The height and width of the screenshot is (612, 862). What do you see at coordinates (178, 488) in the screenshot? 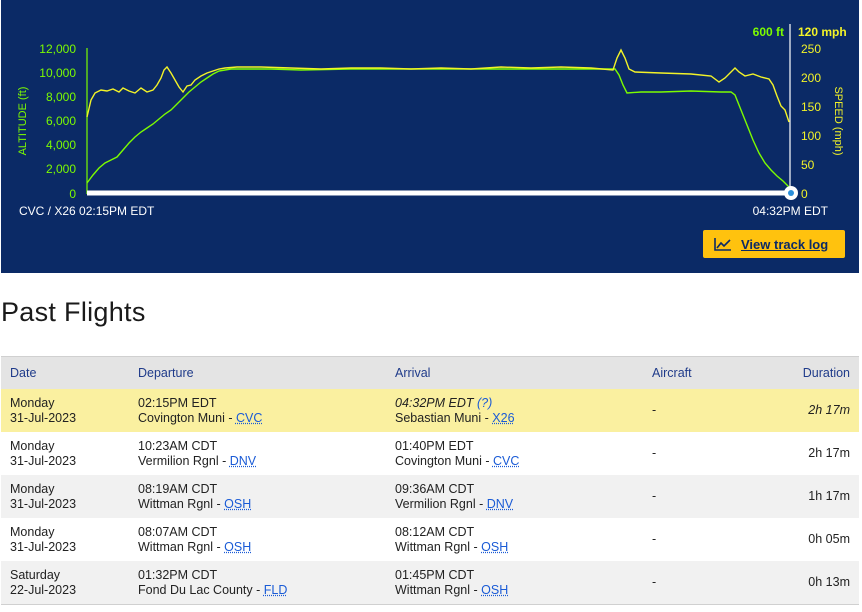
I see `departure-time: 08:19AM CDT` at bounding box center [178, 488].